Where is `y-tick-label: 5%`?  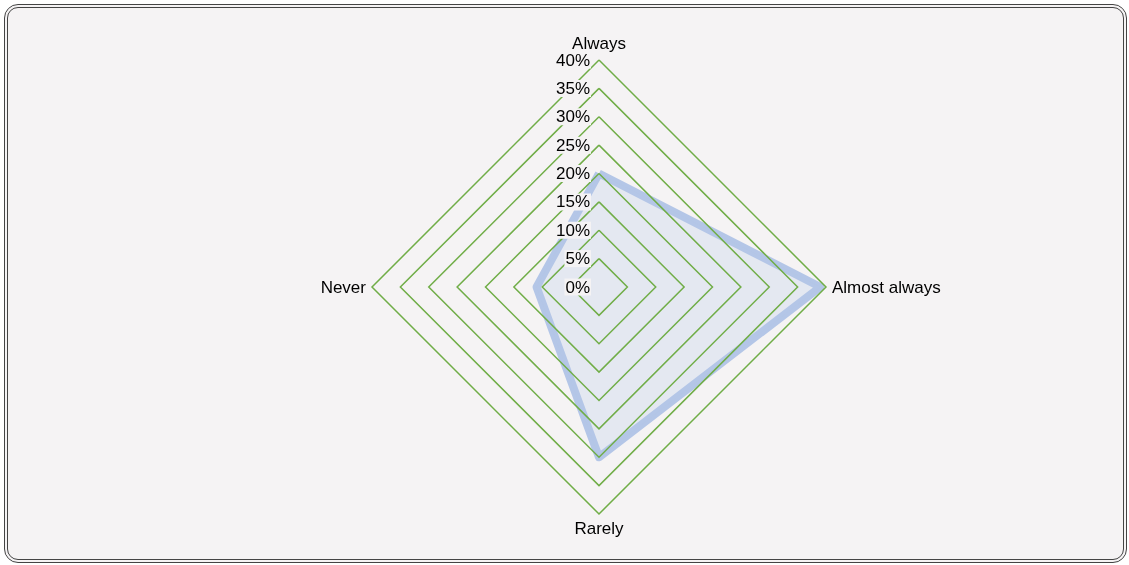 y-tick-label: 5% is located at coordinates (577, 259).